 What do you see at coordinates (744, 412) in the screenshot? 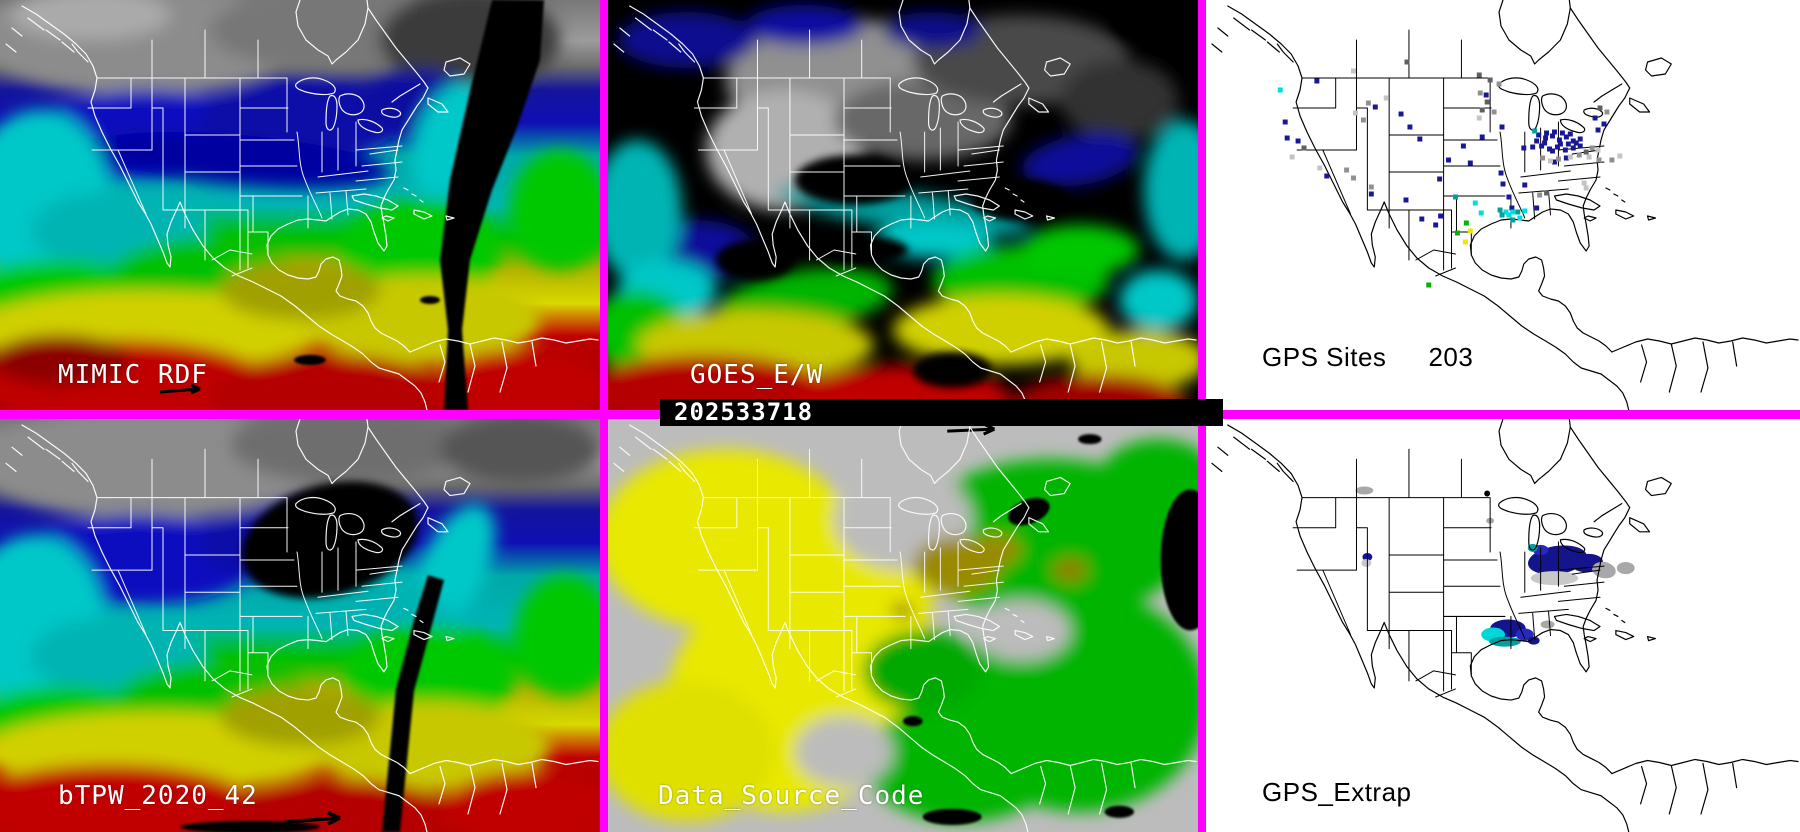
I see `frame-timestamp-text: 202533718` at bounding box center [744, 412].